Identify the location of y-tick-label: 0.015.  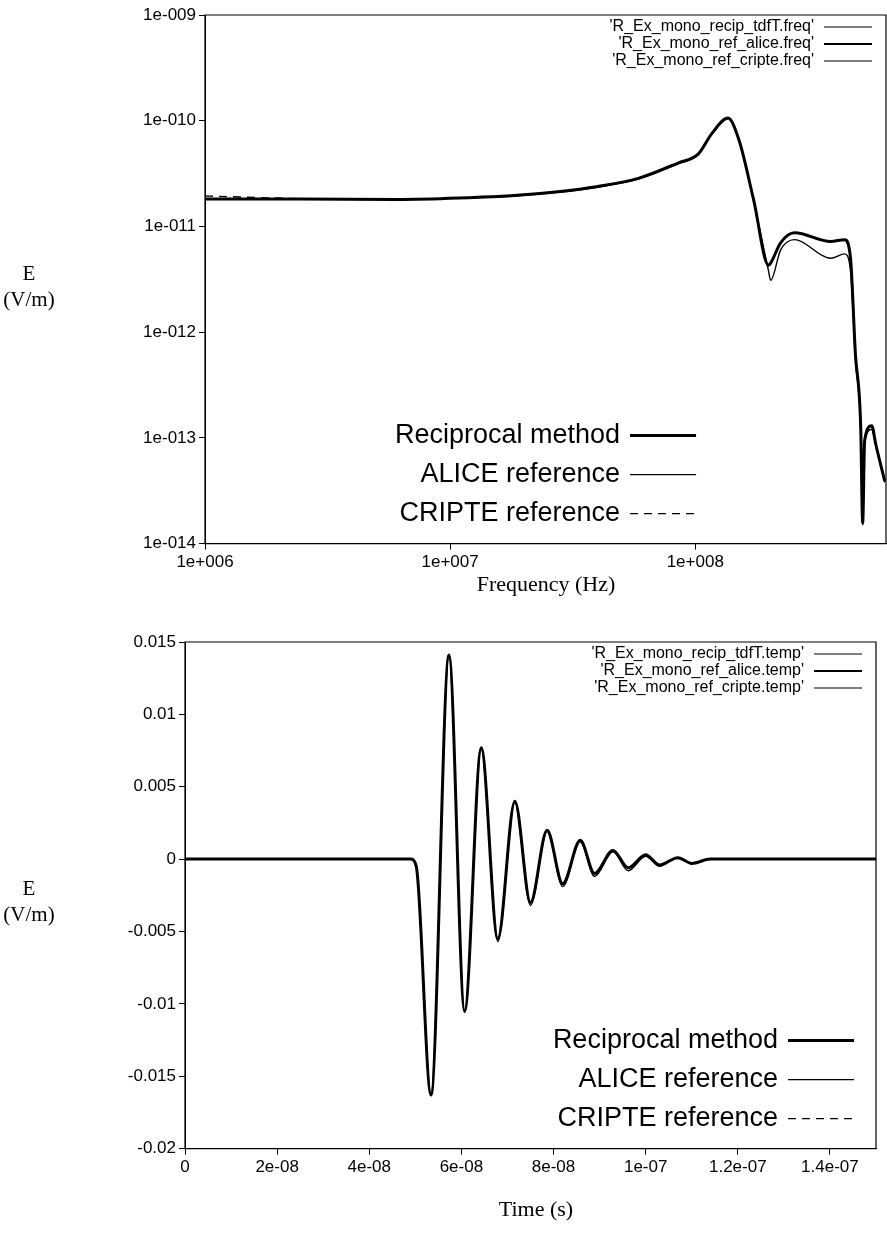
(154, 641).